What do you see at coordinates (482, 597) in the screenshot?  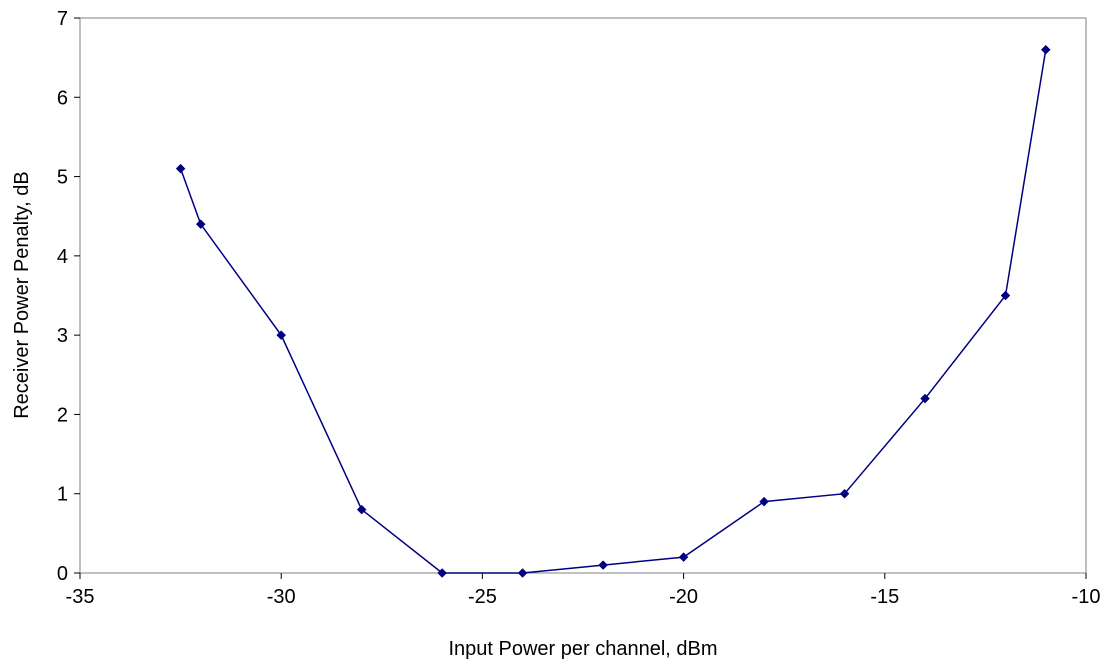 I see `x-tick-label: -25` at bounding box center [482, 597].